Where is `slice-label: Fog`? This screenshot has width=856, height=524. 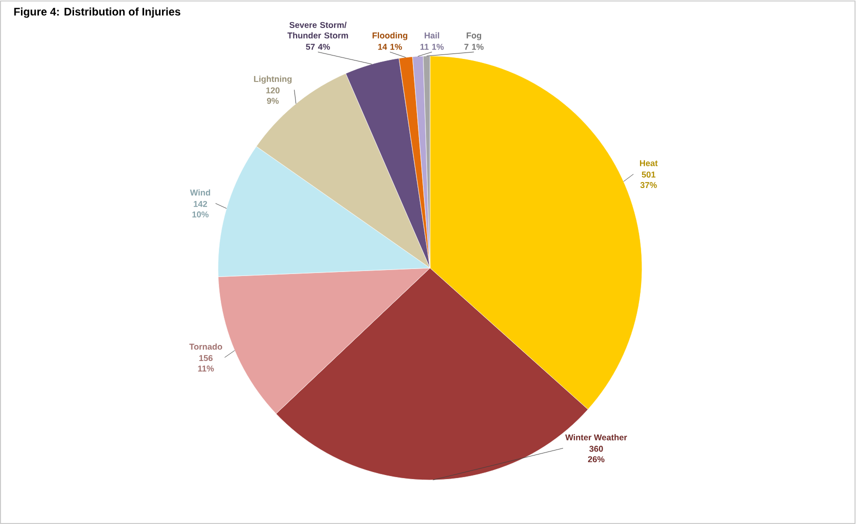 slice-label: Fog is located at coordinates (474, 36).